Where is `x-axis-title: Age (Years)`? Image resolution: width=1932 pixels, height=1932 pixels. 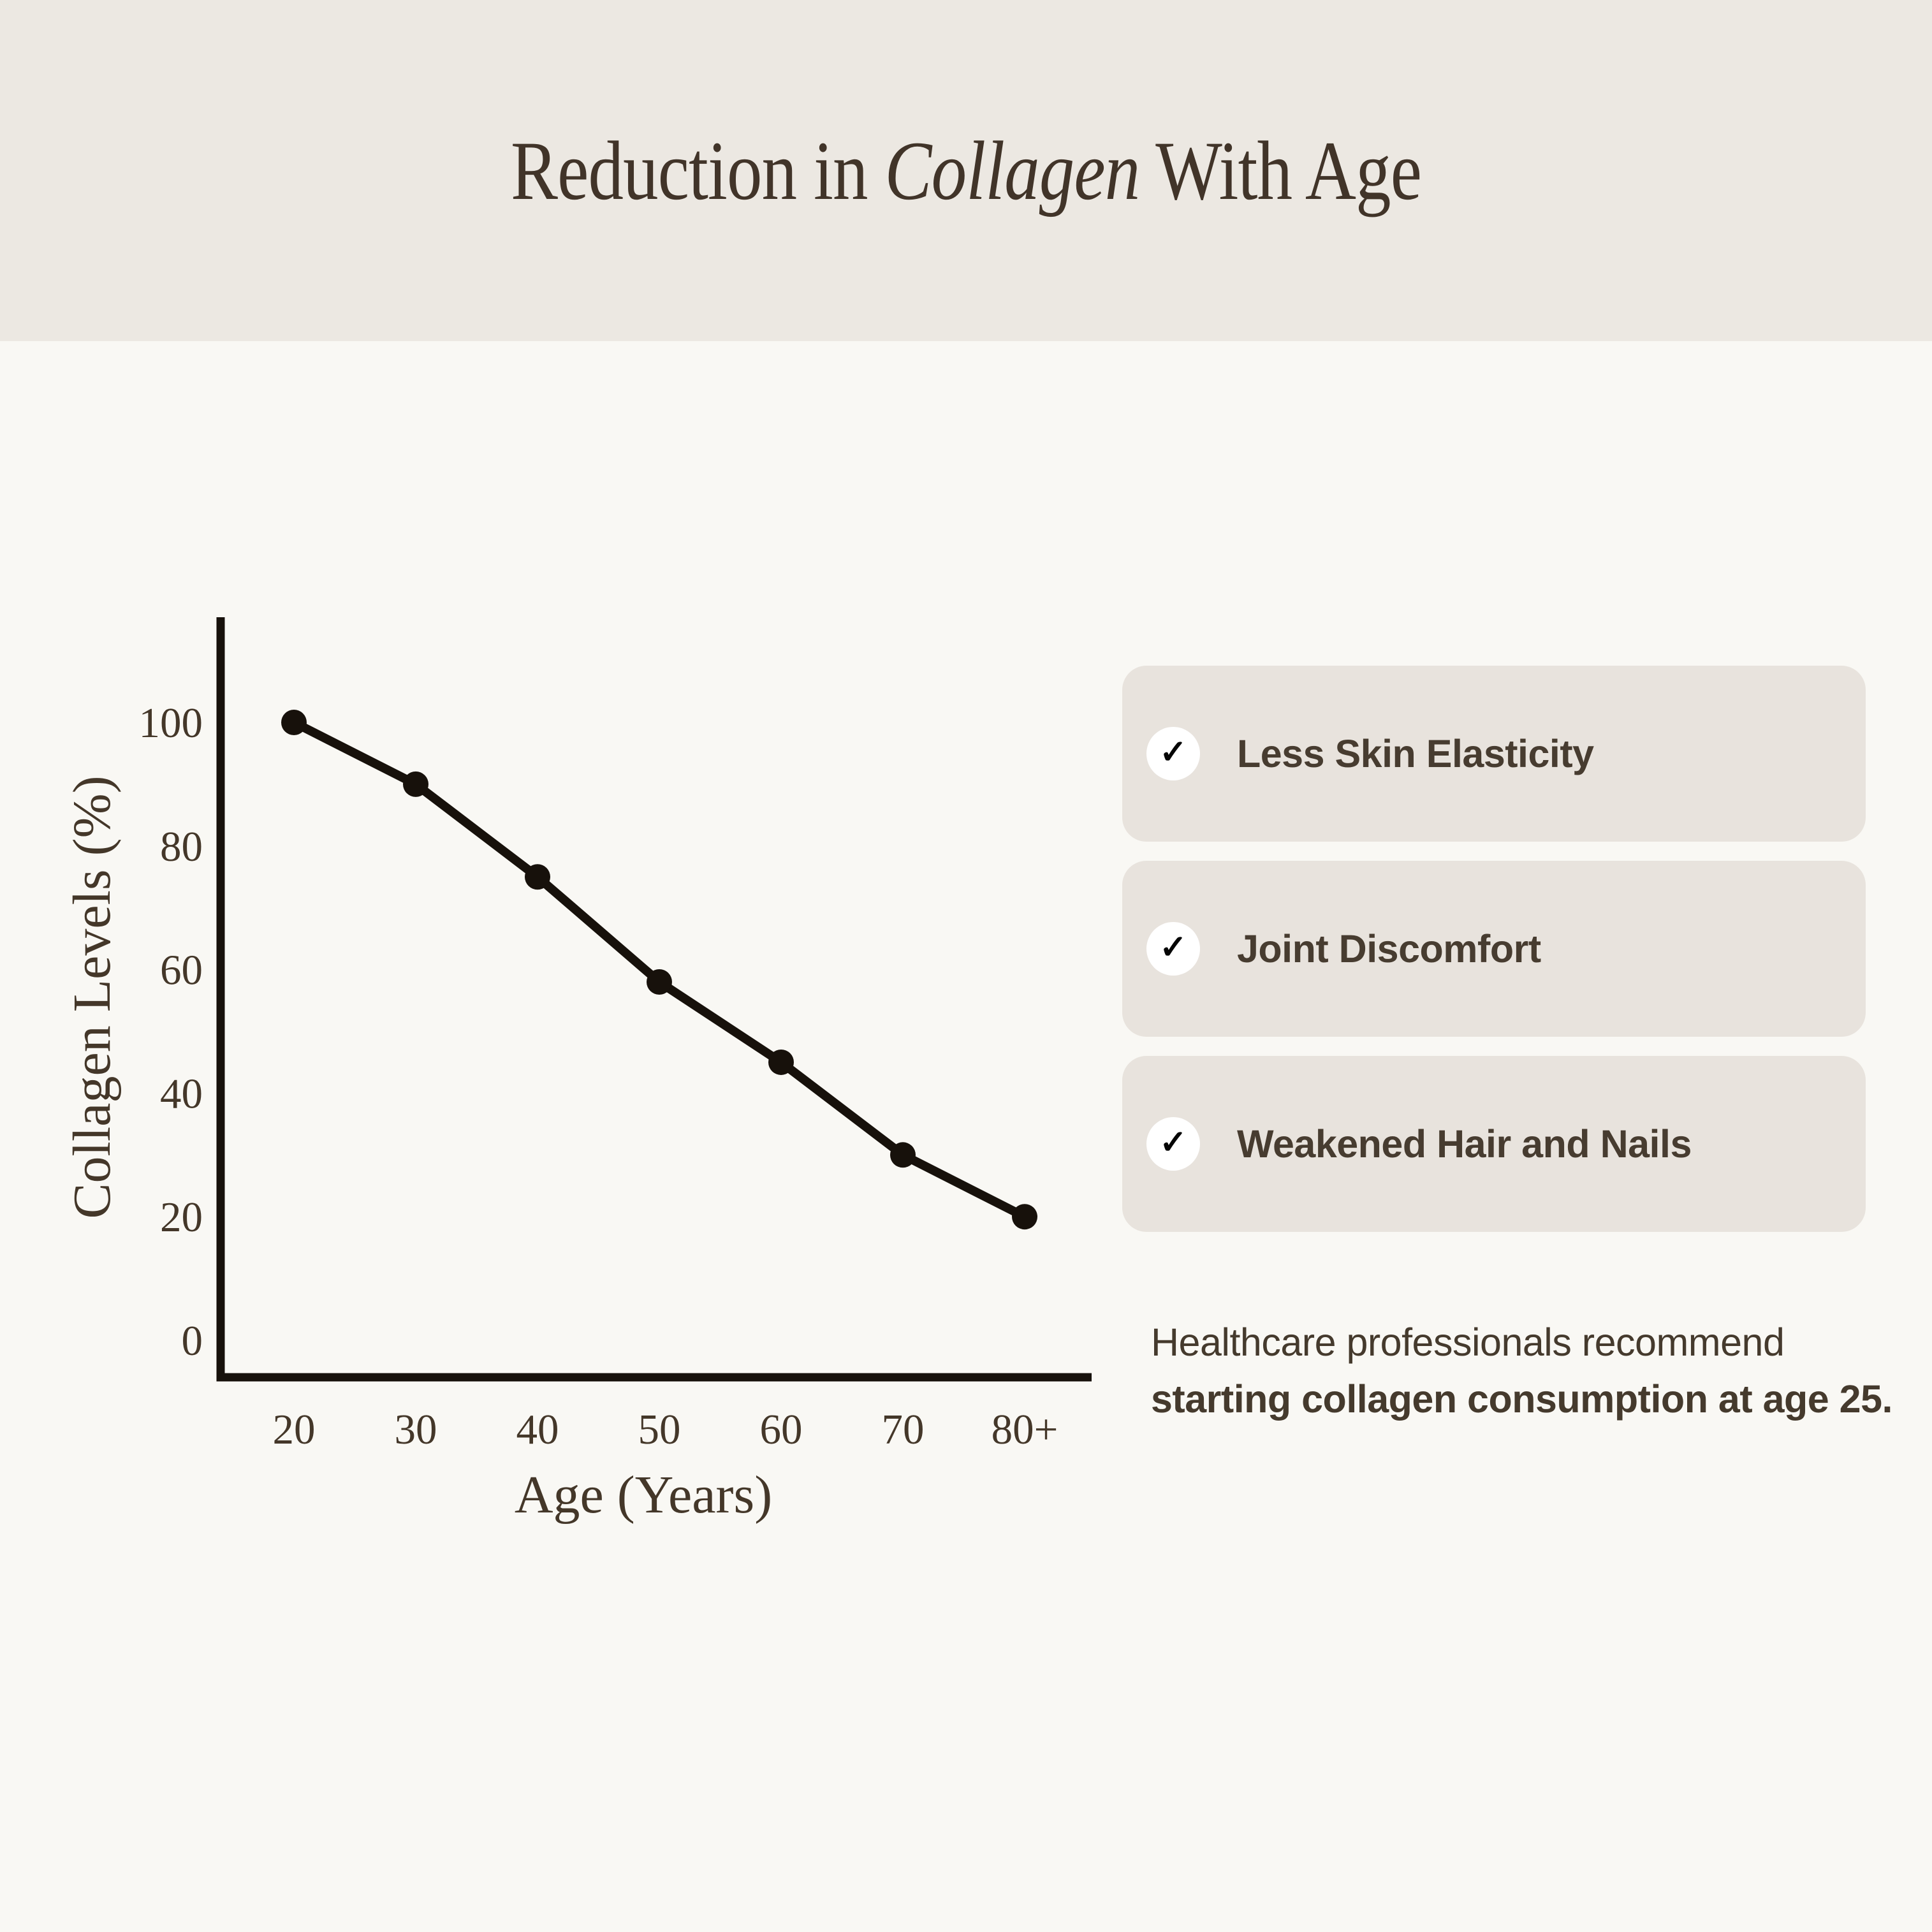
x-axis-title: Age (Years) is located at coordinates (643, 1495).